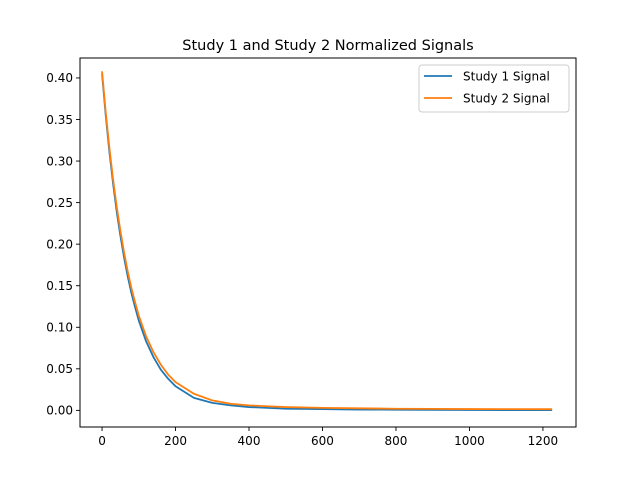  Describe the element at coordinates (249, 441) in the screenshot. I see `x-tick-label: 400` at that location.